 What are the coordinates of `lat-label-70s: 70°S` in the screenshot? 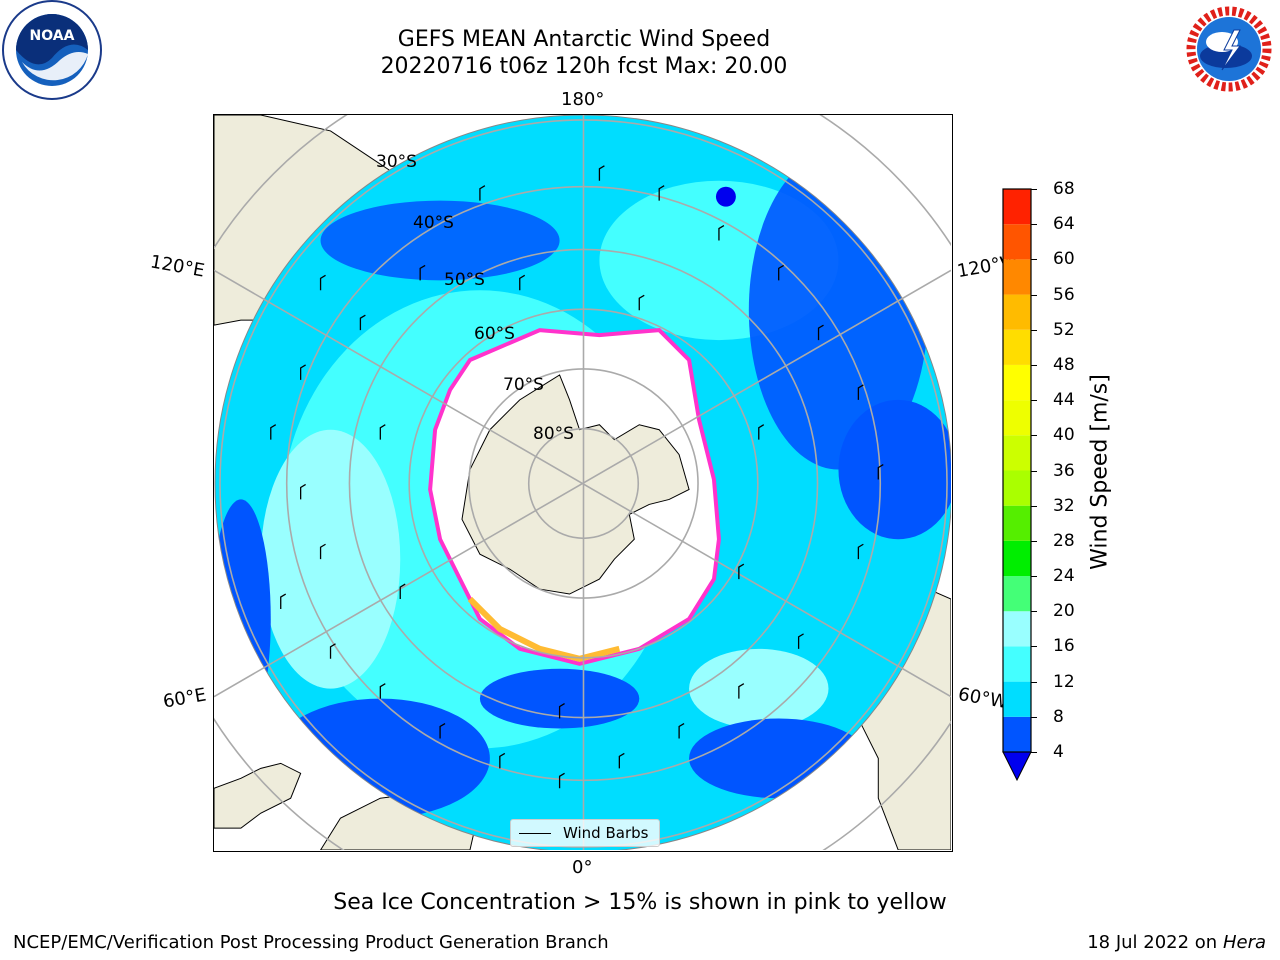 It's located at (523, 385).